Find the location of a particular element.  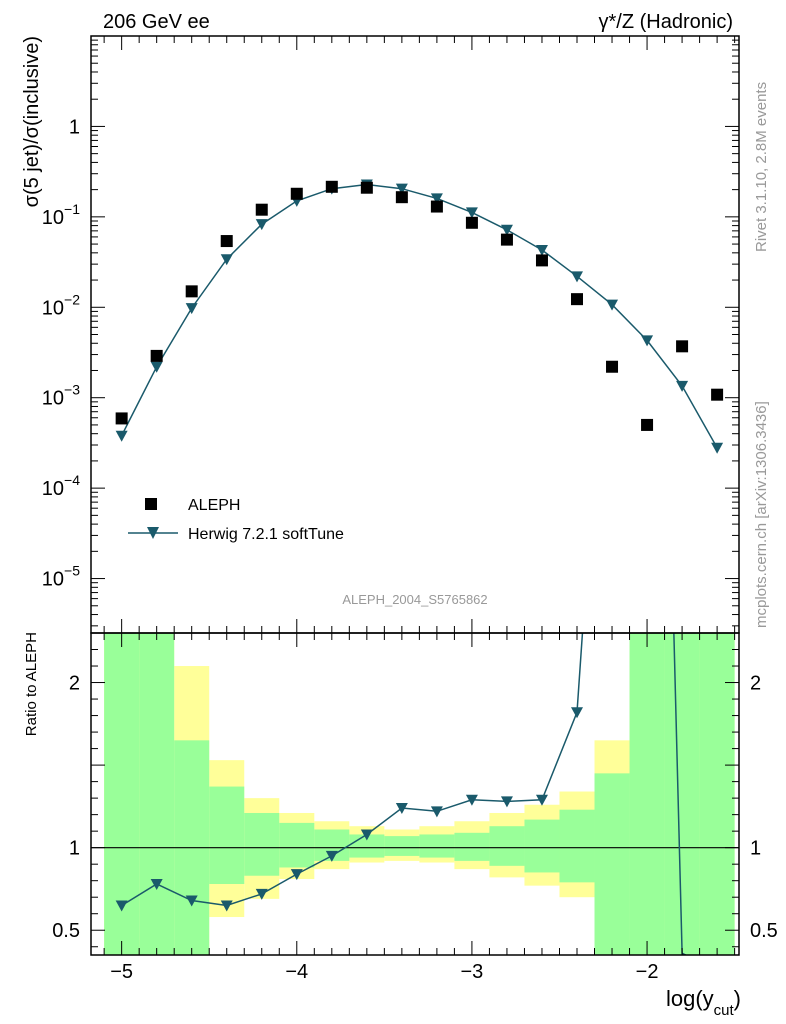

legend-data-label: ALEPH is located at coordinates (214, 505).